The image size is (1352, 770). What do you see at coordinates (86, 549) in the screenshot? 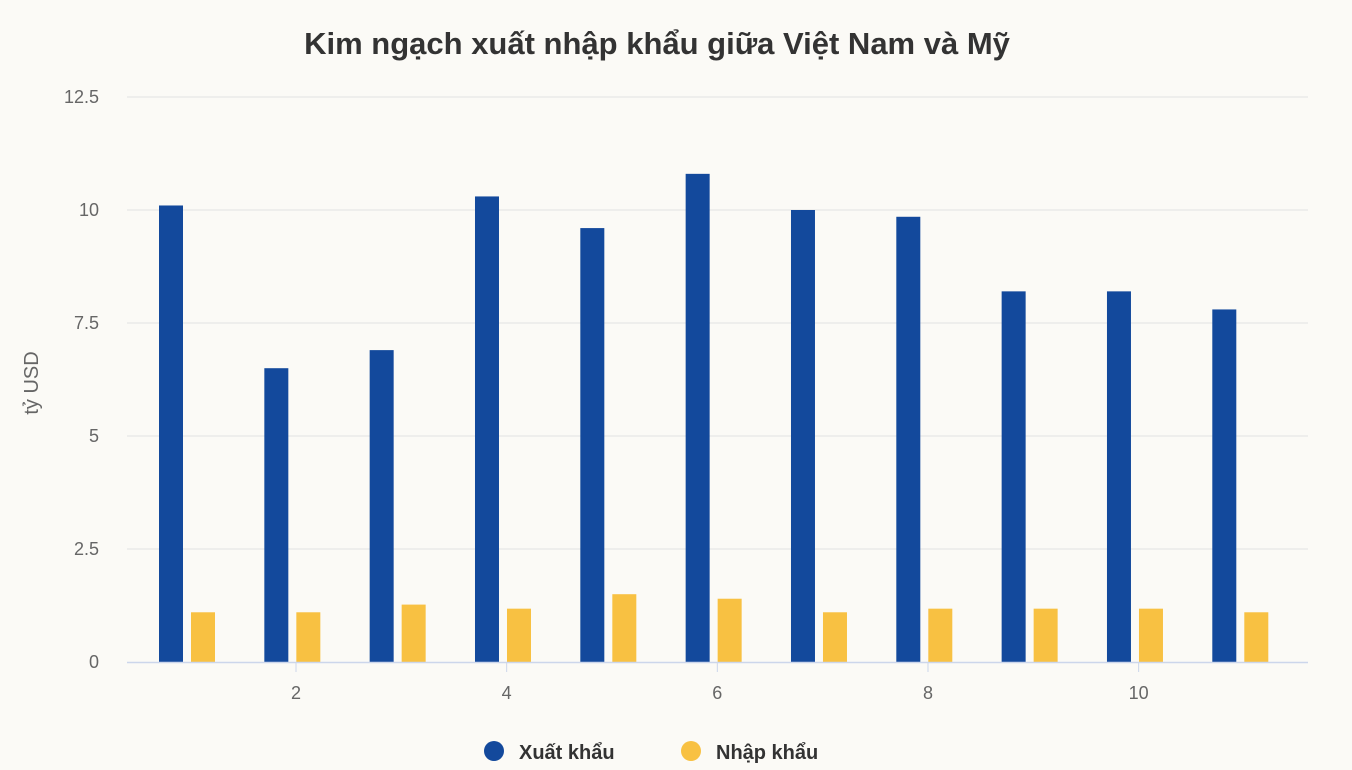
I see `y-tick-label: 2.5` at bounding box center [86, 549].